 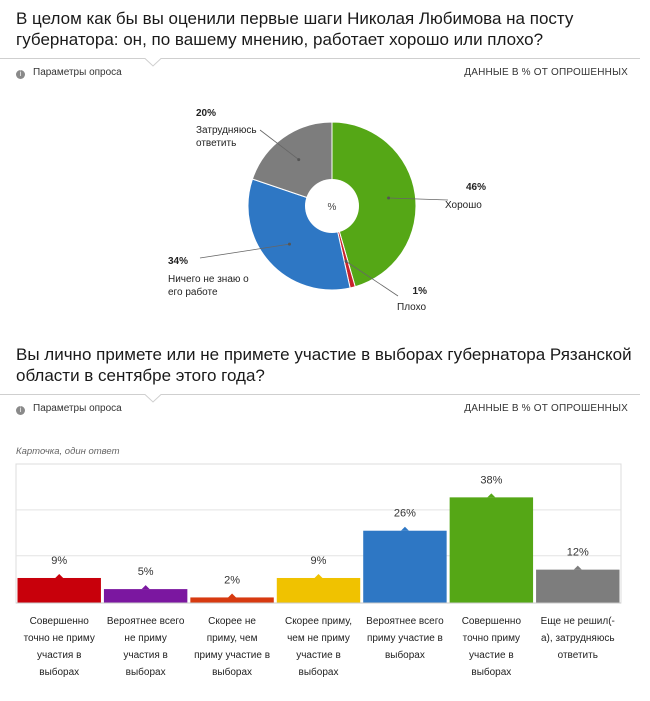 I want to click on bar-value-label: 26%, so click(x=405, y=514).